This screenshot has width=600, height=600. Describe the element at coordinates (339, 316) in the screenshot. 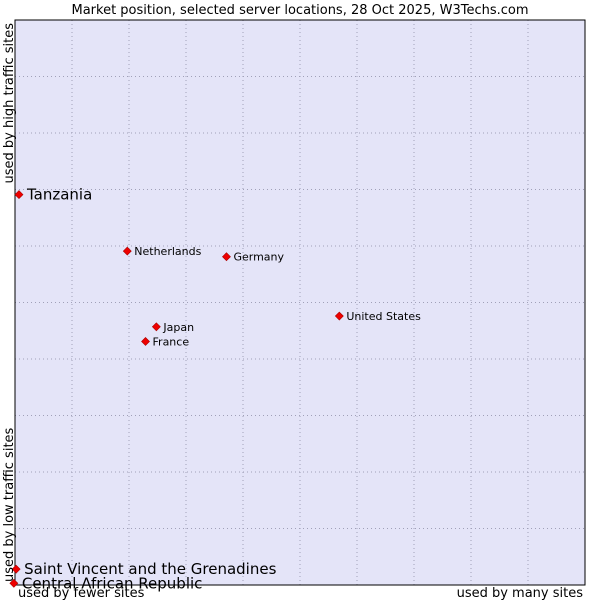

I see `point-marker-united-states` at that location.